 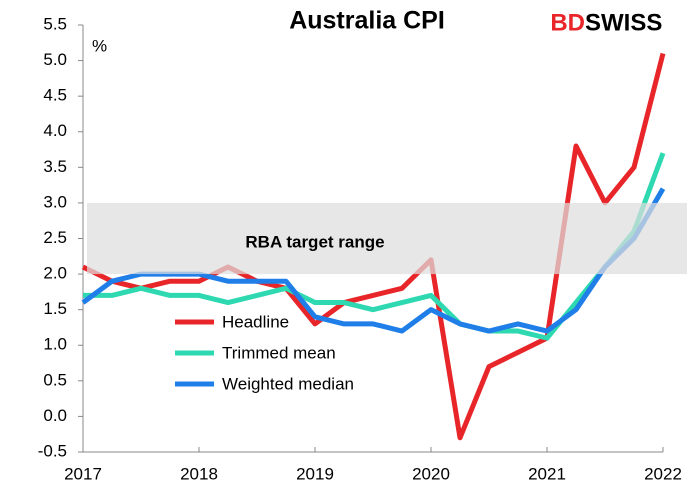 What do you see at coordinates (431, 473) in the screenshot?
I see `x-tick-label: 2020` at bounding box center [431, 473].